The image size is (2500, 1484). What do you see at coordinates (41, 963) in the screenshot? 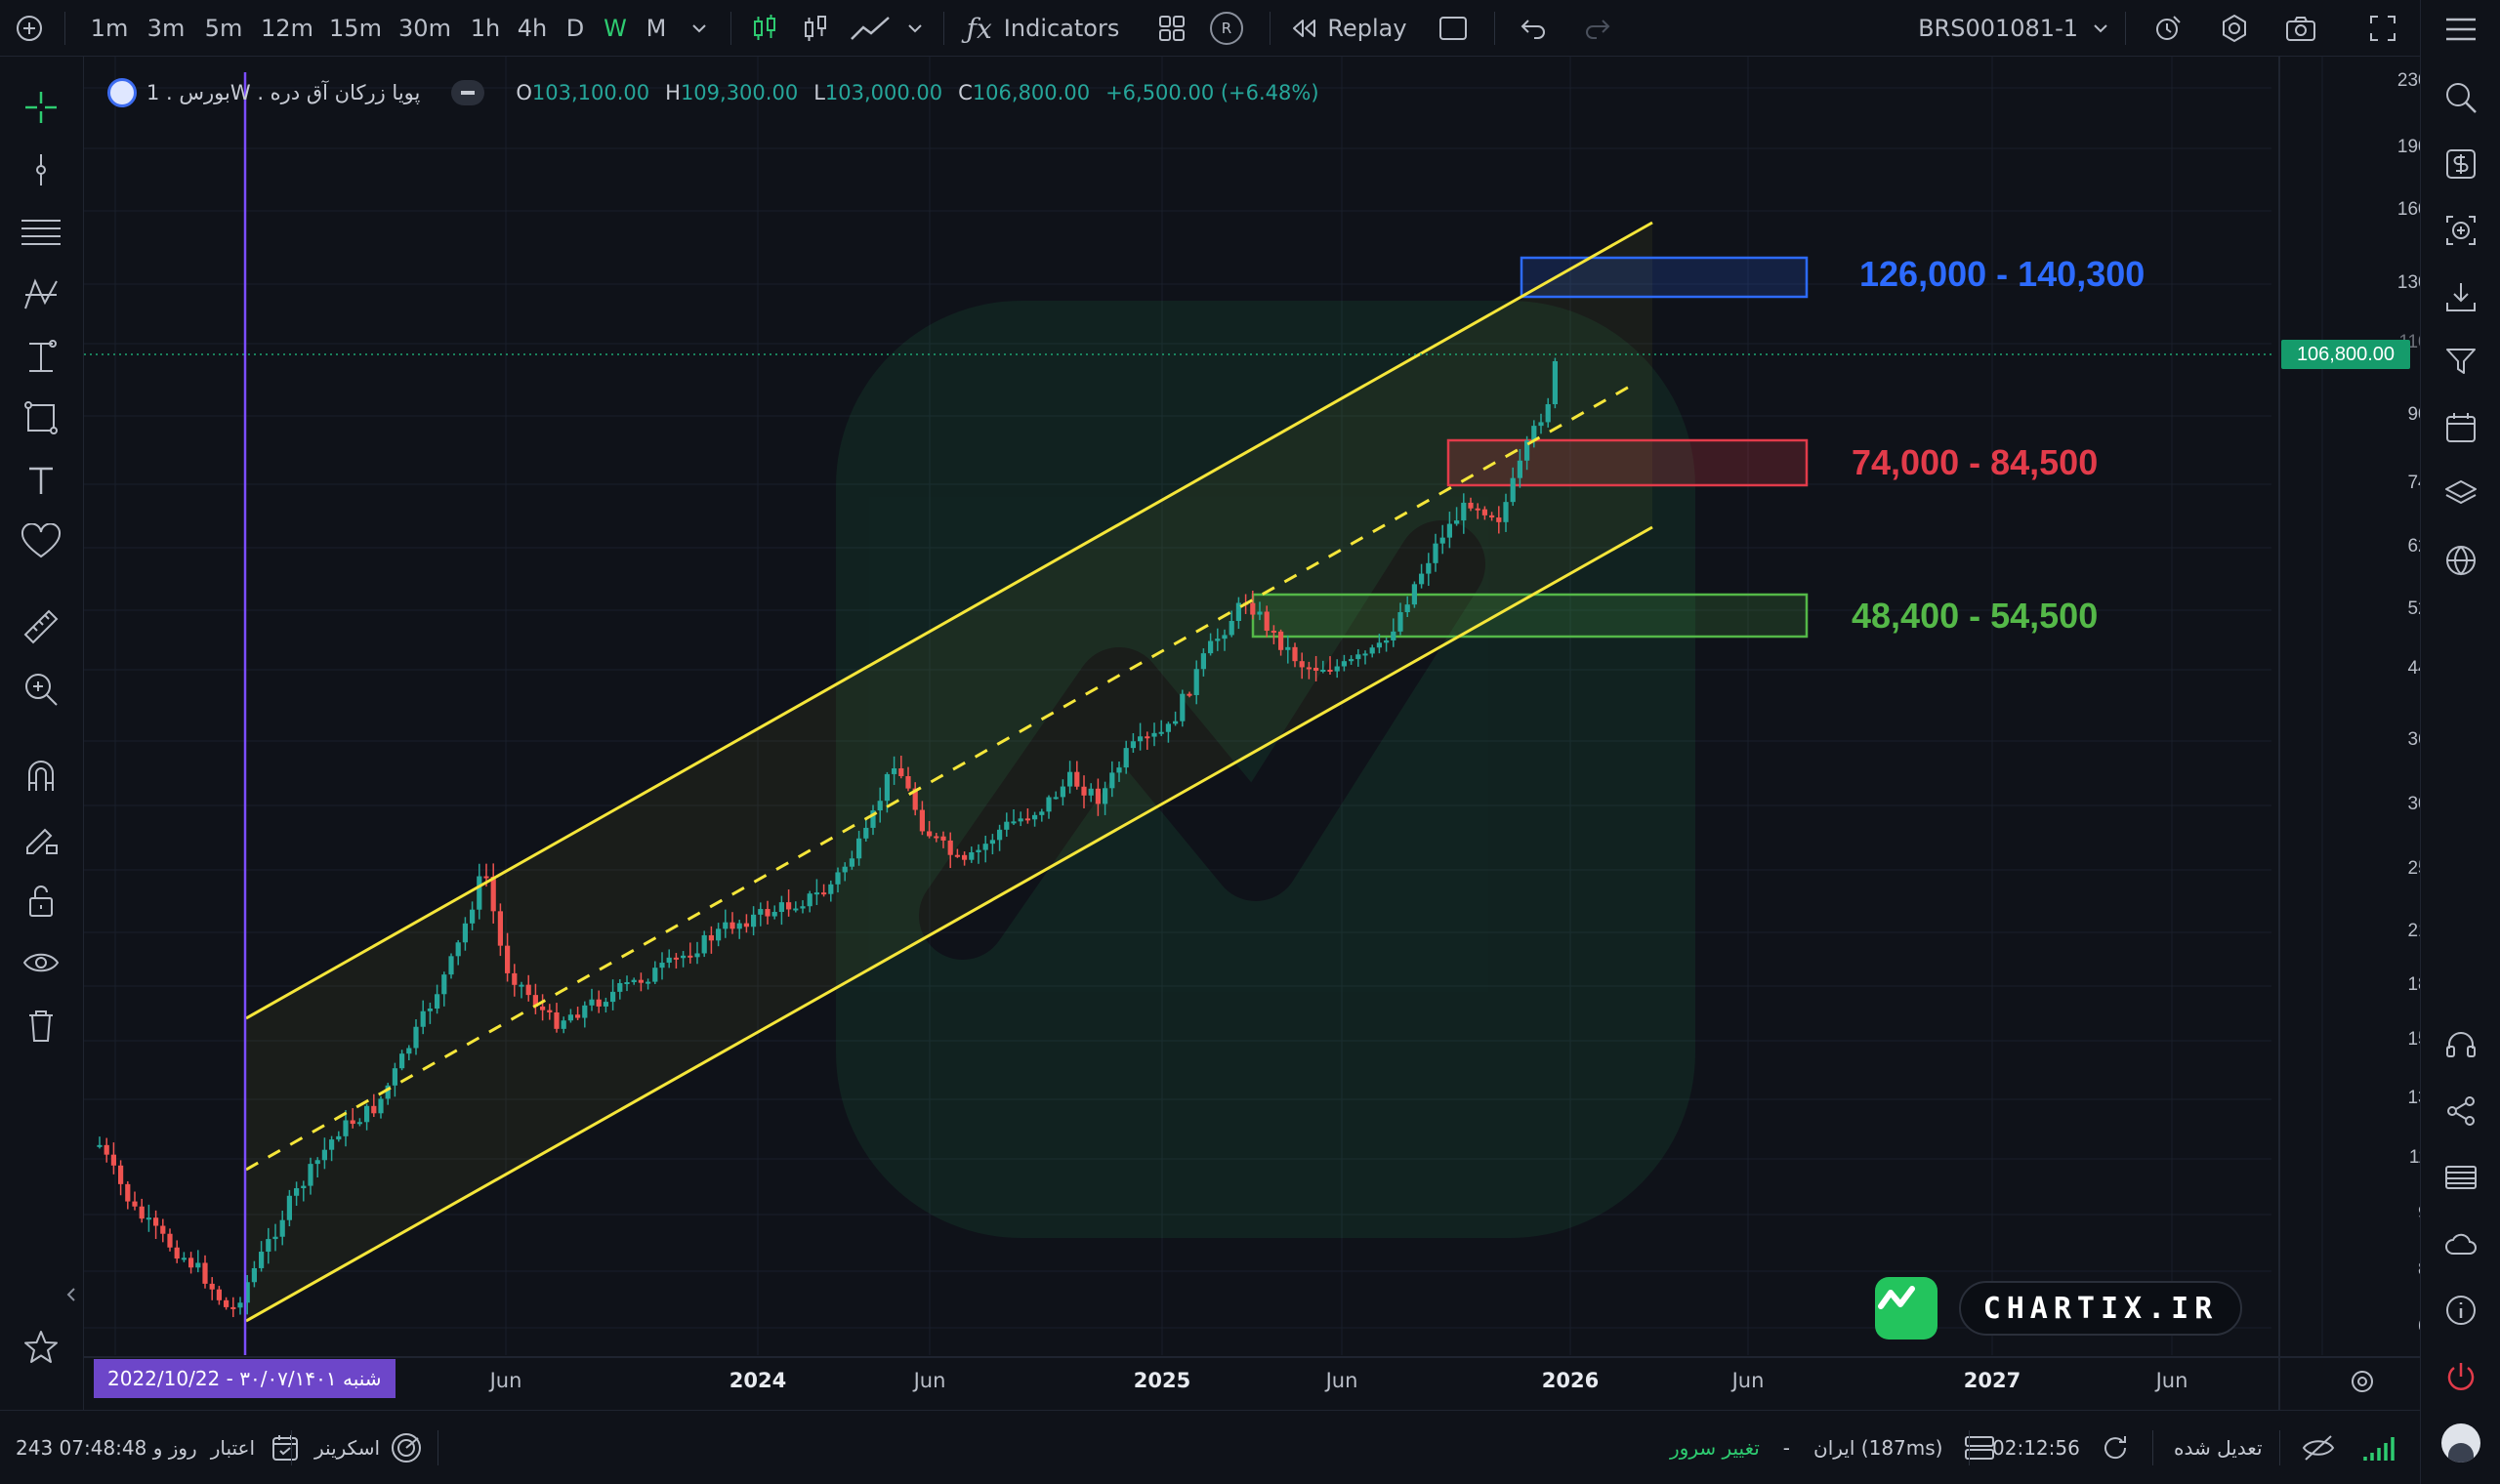
I see `hide-drawings-tool` at bounding box center [41, 963].